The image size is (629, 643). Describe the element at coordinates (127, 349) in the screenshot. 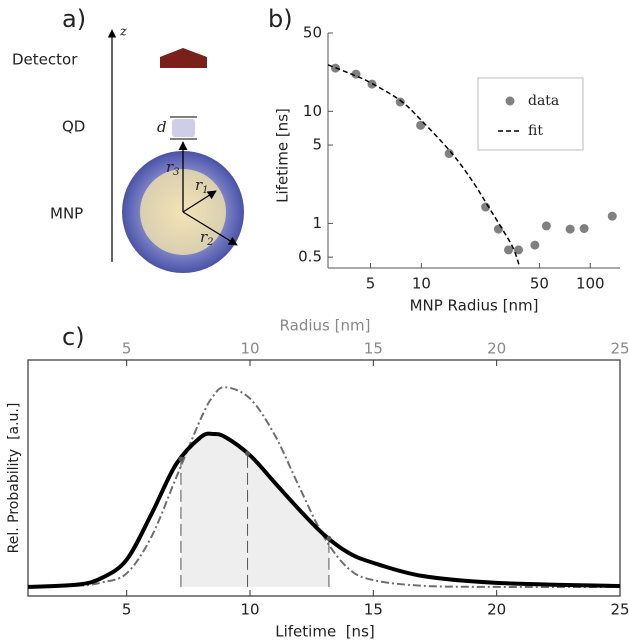

I see `x2-tick-label: 5` at that location.